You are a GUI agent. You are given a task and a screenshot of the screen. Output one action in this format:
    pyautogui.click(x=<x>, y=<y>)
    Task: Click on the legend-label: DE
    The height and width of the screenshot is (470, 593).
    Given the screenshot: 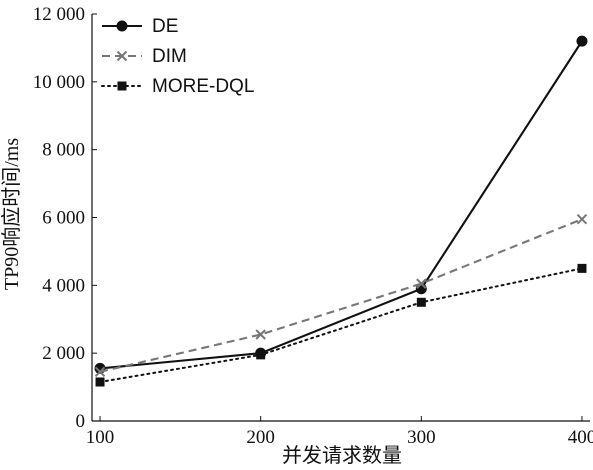 What is the action you would take?
    pyautogui.click(x=165, y=26)
    